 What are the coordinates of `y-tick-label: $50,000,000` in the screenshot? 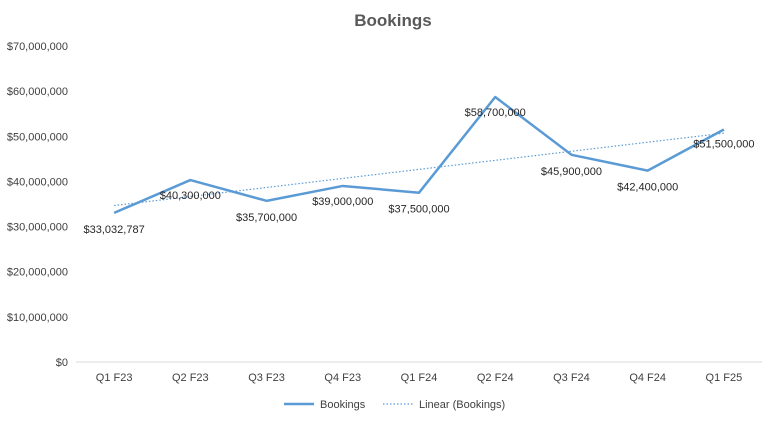 It's located at (37, 137).